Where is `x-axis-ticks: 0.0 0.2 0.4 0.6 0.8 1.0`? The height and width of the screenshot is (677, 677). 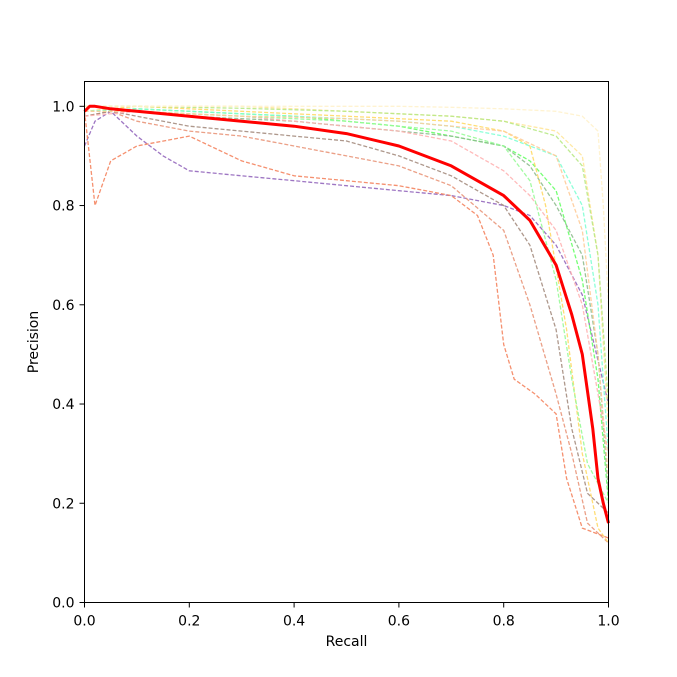 x-axis-ticks: 0.0 0.2 0.4 0.6 0.8 1.0 is located at coordinates (346, 616).